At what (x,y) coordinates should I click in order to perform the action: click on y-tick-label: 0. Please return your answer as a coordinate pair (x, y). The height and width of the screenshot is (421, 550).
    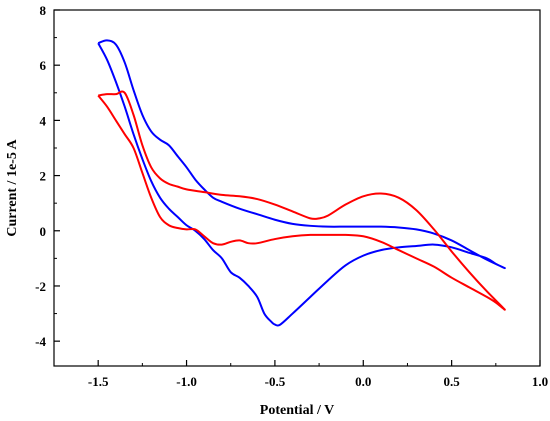
    Looking at the image, I should click on (43, 231).